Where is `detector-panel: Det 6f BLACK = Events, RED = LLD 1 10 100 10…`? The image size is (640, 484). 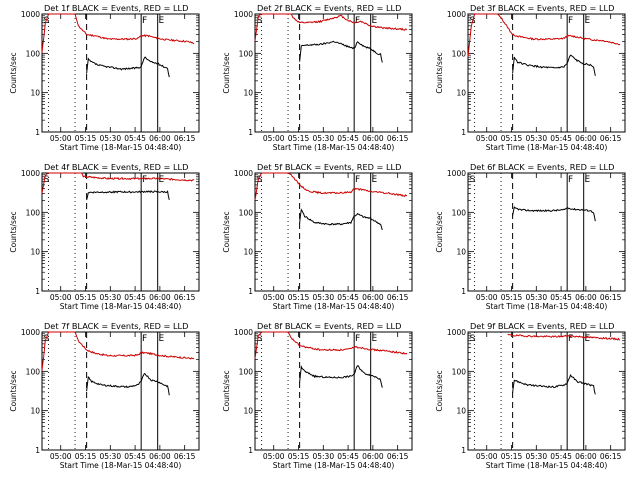
detector-panel: Det 6f BLACK = Events, RED = LLD 1 10 100 10… is located at coordinates (530, 236).